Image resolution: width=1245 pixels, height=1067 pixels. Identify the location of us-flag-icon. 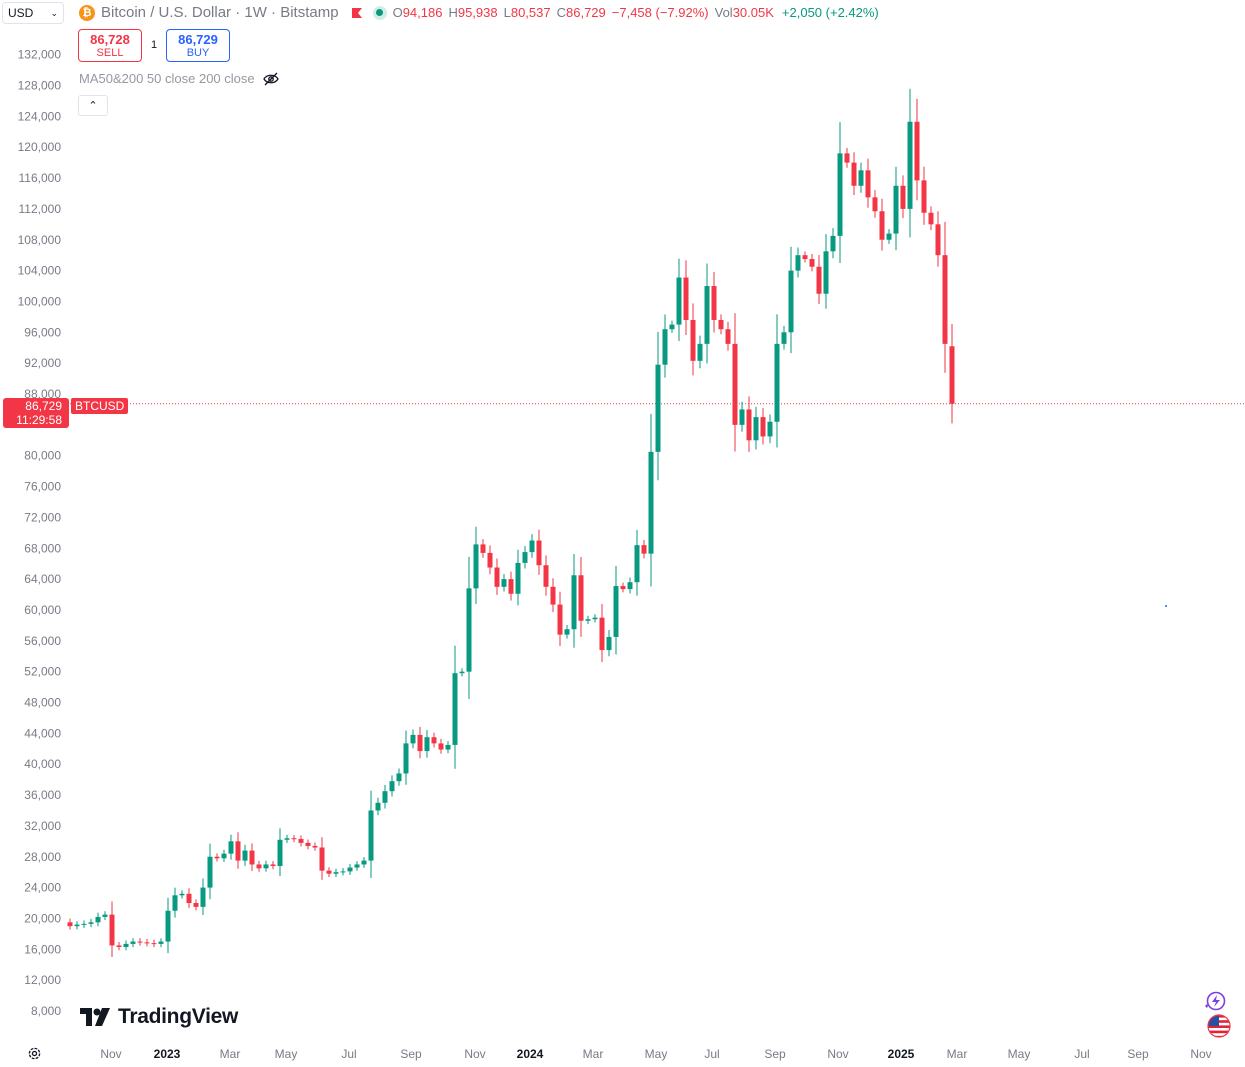
(1219, 1026).